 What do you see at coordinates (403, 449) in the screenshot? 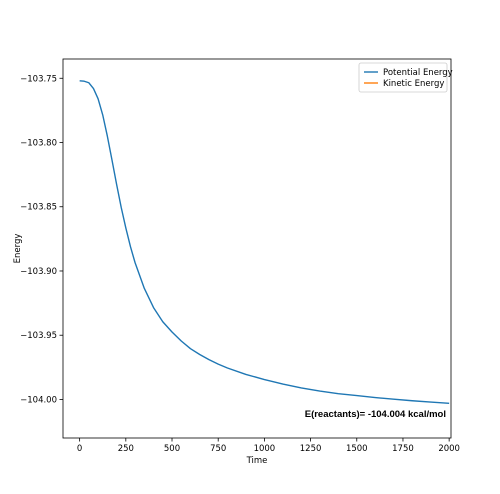
I see `x-tick-label: 1750` at bounding box center [403, 449].